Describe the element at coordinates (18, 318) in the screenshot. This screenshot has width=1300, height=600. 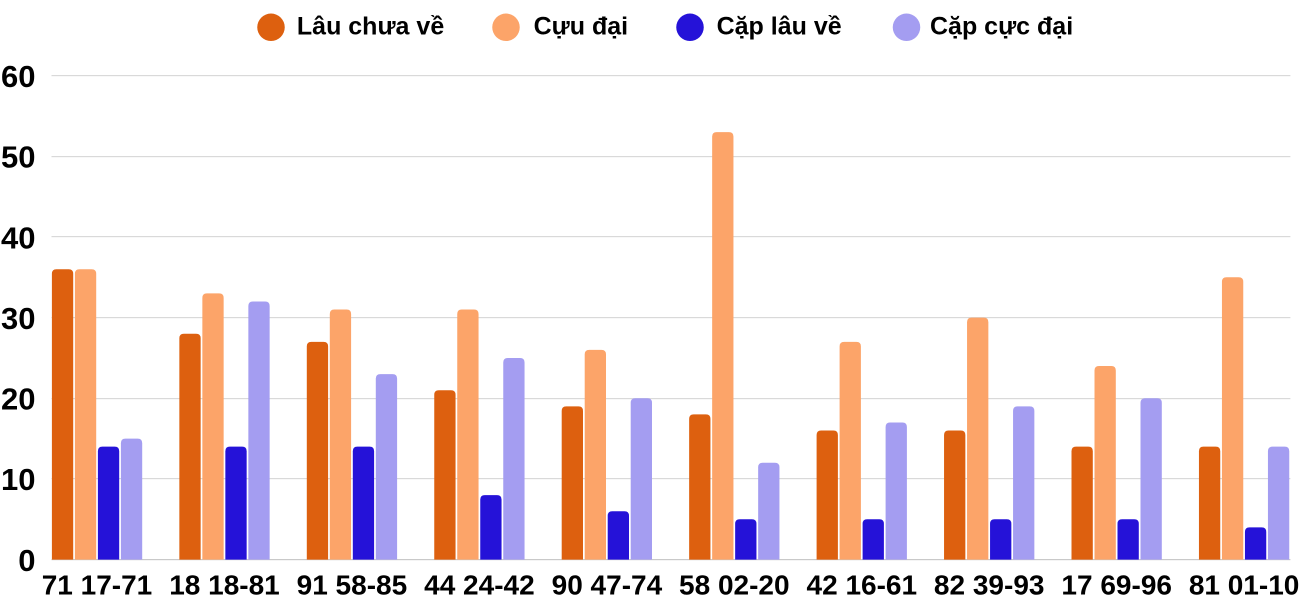
I see `svg-text: 30` at that location.